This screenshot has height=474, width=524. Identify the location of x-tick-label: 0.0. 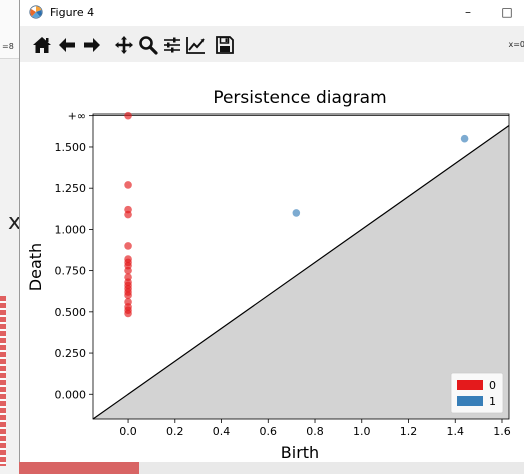
(128, 431).